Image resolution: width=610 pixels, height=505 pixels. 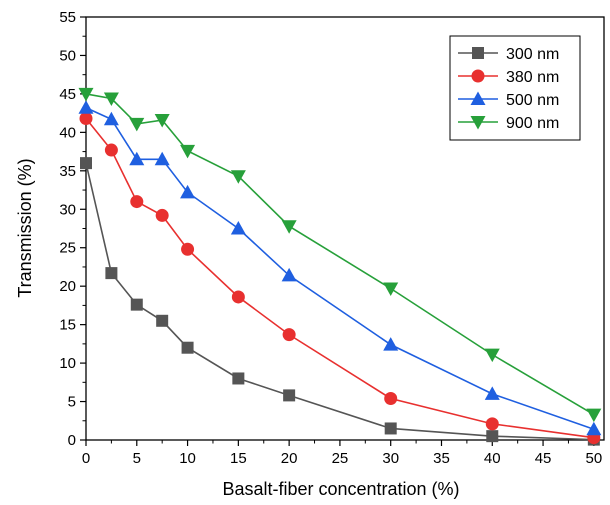 What do you see at coordinates (340, 458) in the screenshot?
I see `x-tick-label: 25` at bounding box center [340, 458].